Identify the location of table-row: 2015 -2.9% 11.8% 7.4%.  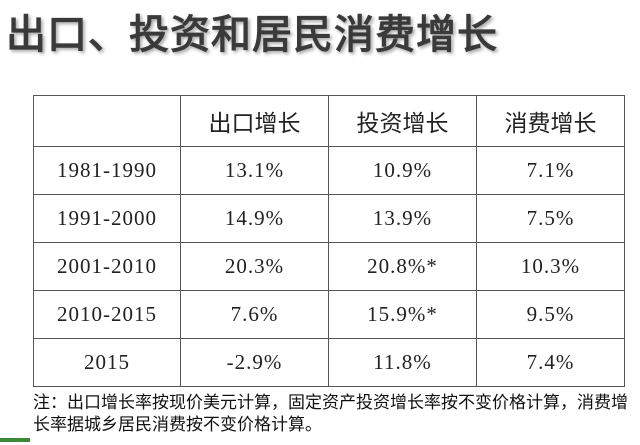
(329, 362).